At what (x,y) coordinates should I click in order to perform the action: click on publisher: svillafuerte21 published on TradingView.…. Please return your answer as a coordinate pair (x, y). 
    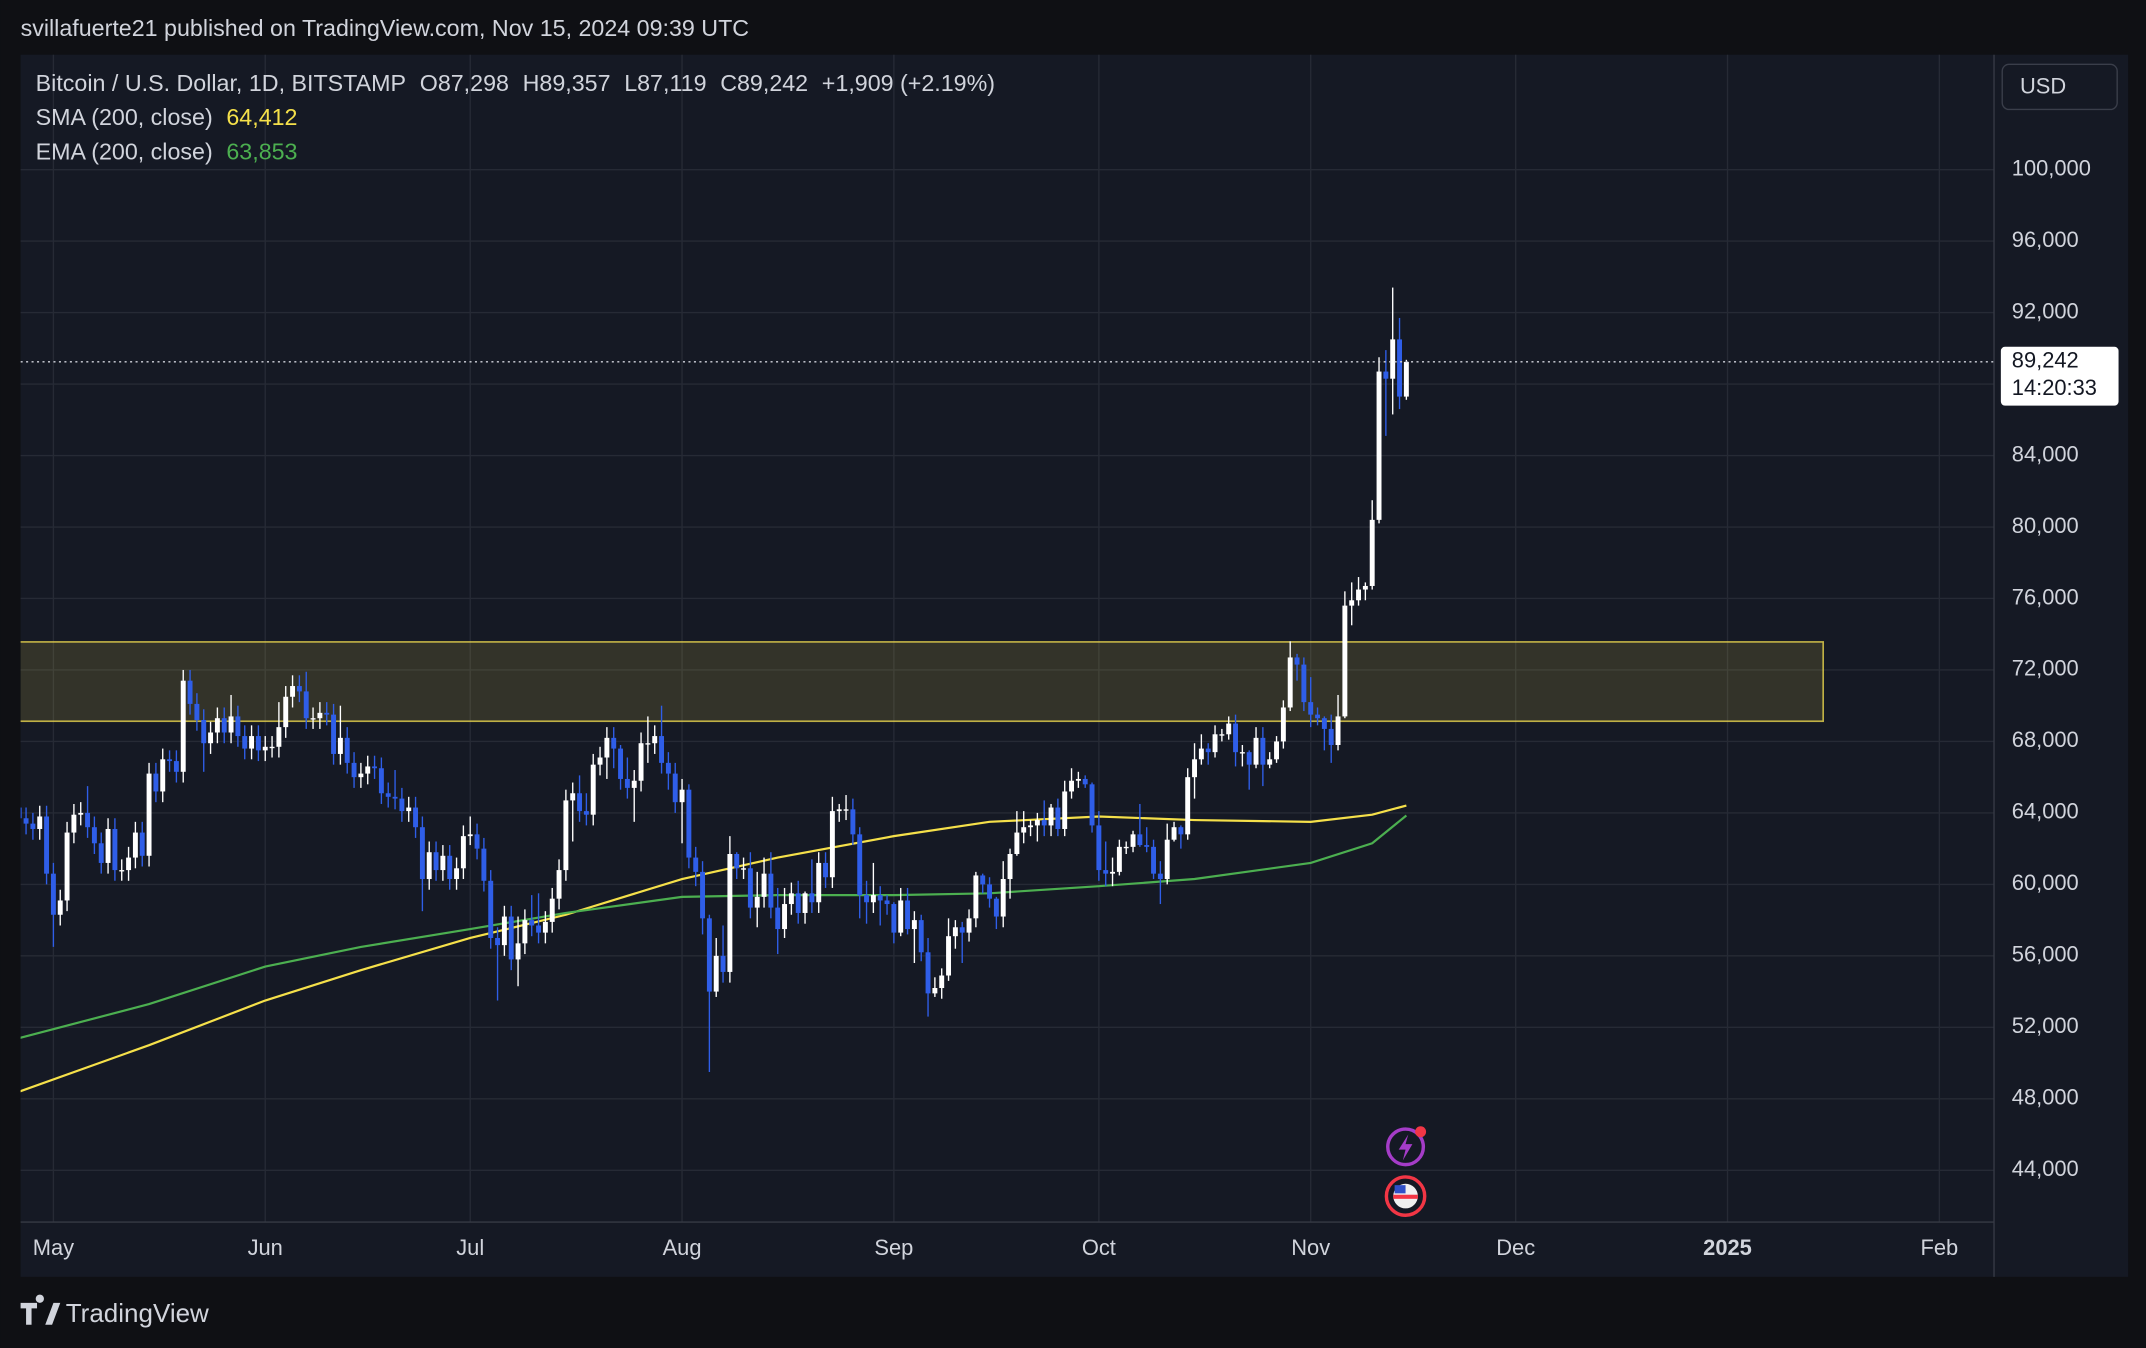
    Looking at the image, I should click on (385, 28).